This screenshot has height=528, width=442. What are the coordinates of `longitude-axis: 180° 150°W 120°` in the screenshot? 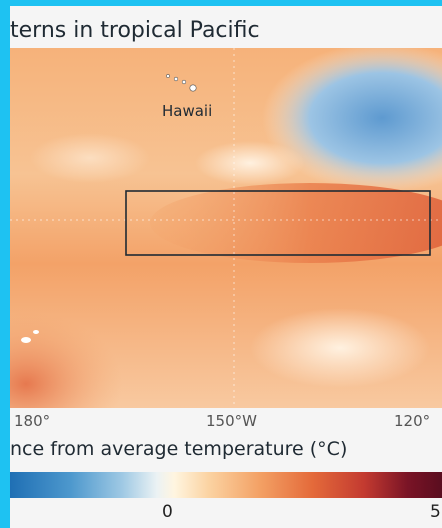 It's located at (226, 423).